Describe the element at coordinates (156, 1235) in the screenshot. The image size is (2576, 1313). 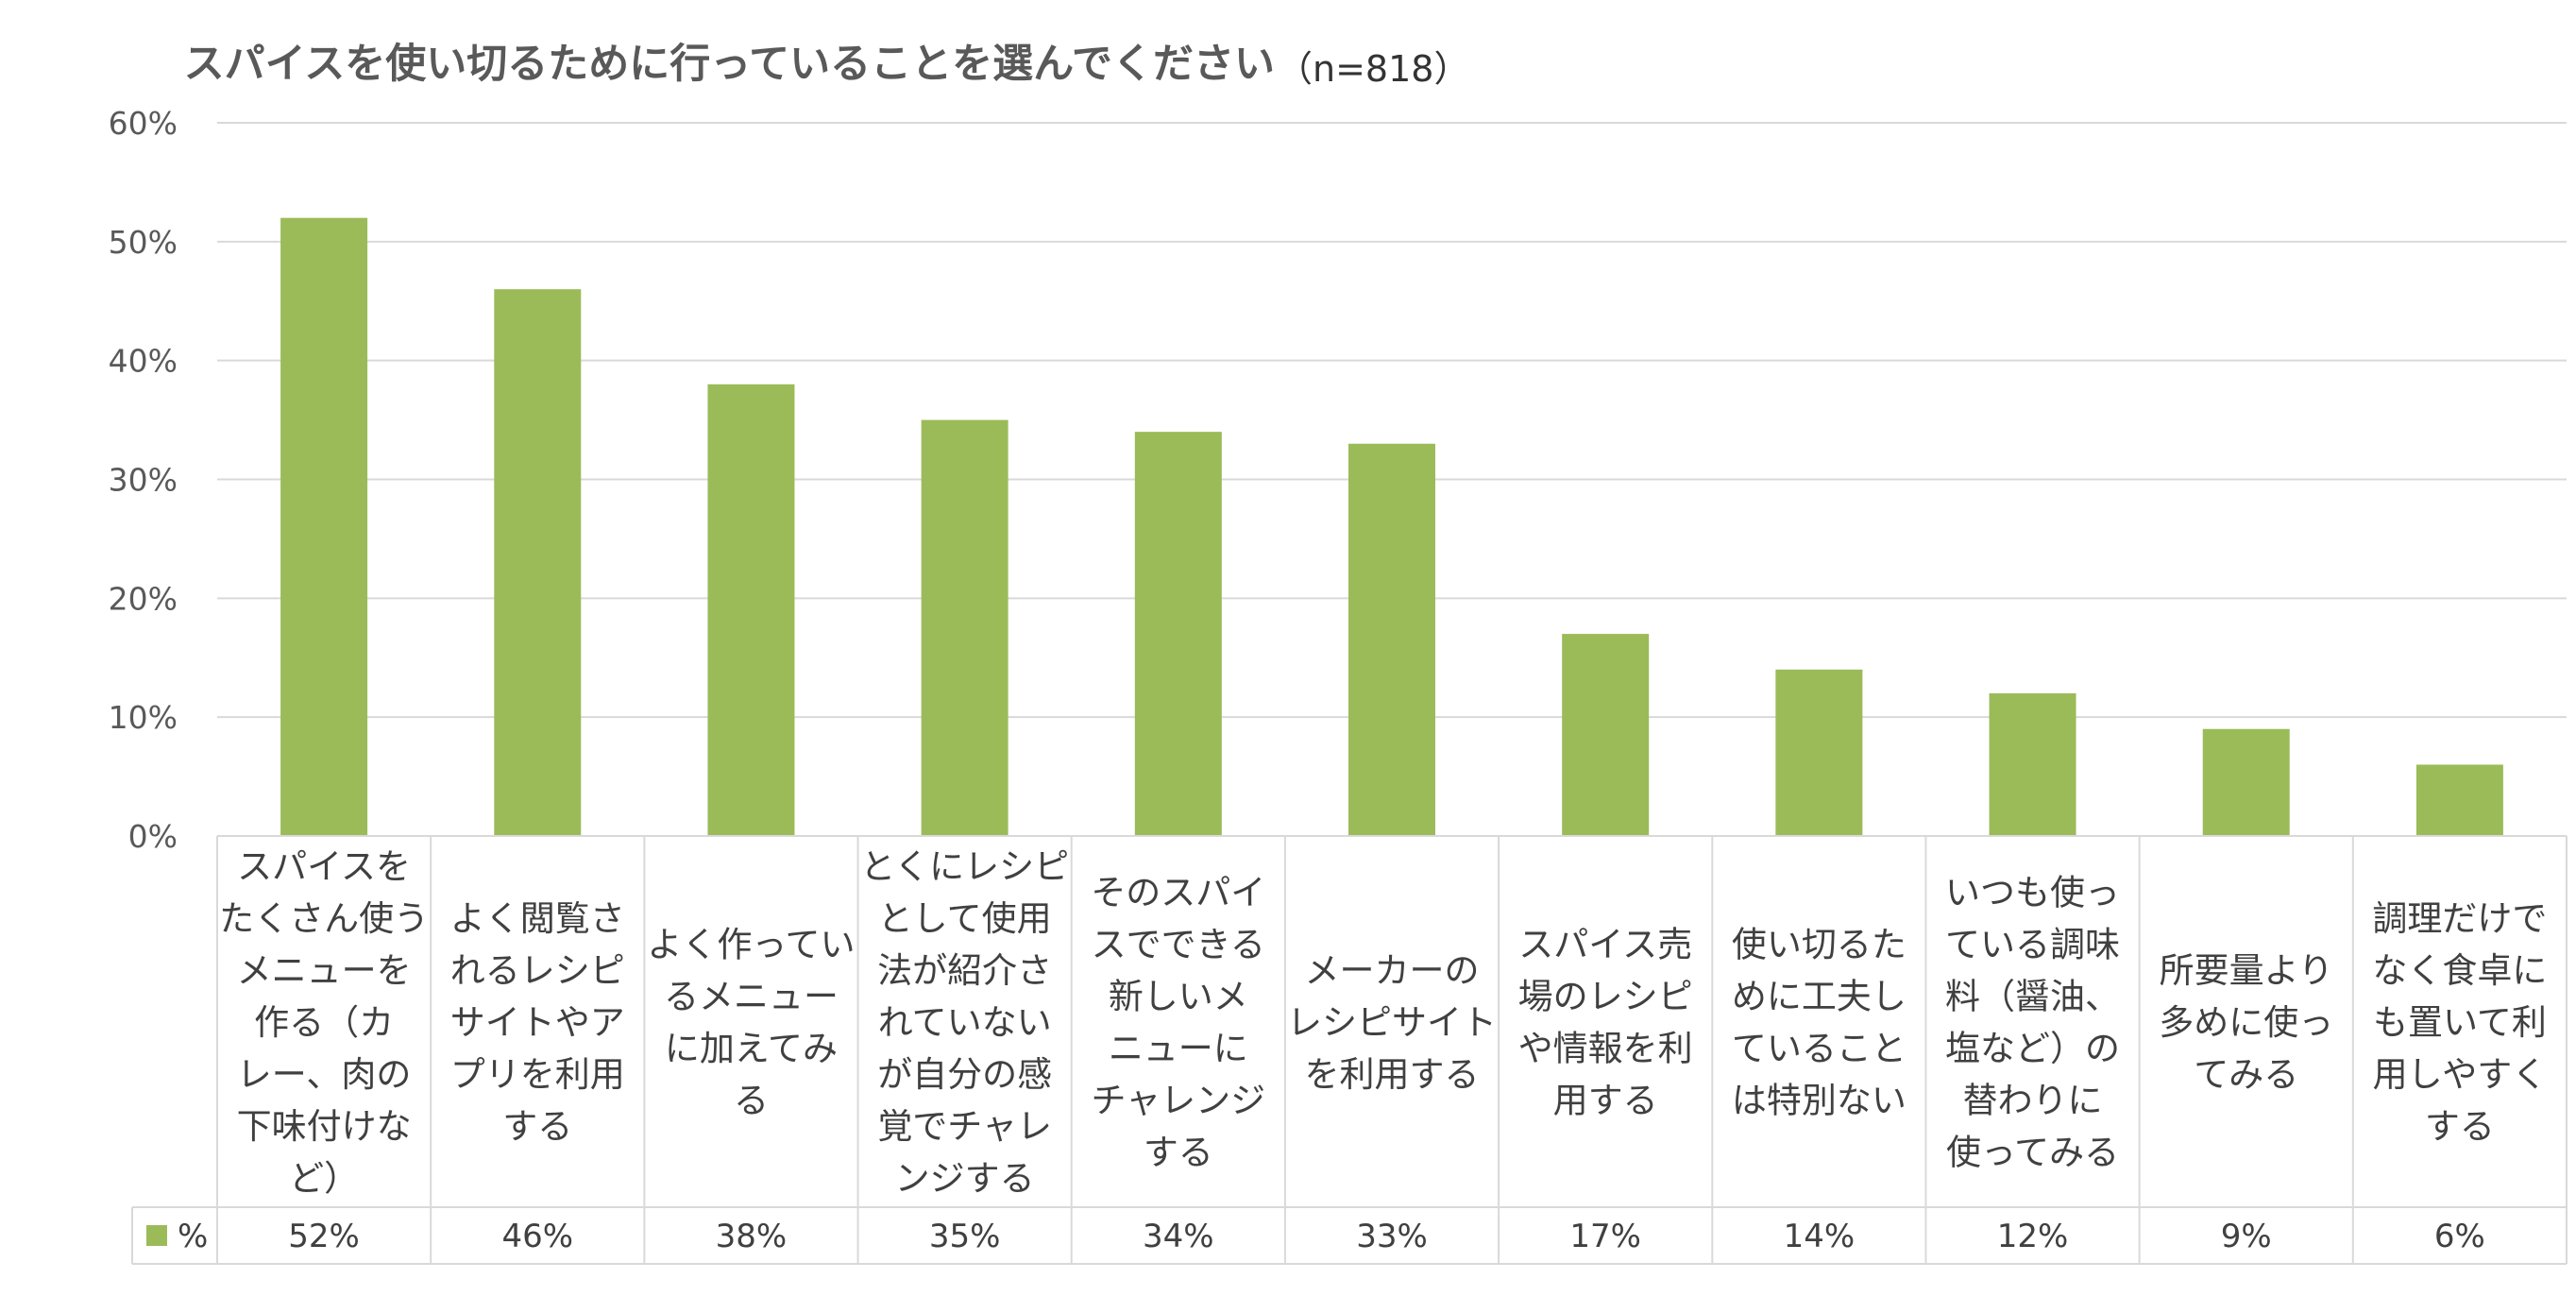
I see `legend-swatch` at that location.